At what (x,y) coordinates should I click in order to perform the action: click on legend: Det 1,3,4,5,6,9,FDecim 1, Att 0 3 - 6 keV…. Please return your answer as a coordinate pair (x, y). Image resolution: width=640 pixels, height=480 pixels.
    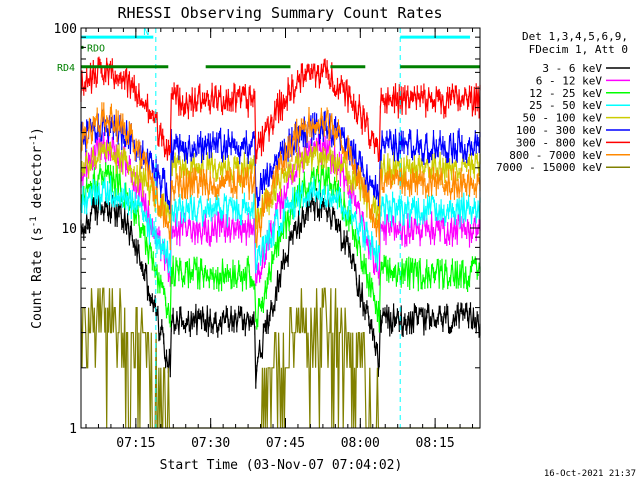
    Looking at the image, I should click on (563, 102).